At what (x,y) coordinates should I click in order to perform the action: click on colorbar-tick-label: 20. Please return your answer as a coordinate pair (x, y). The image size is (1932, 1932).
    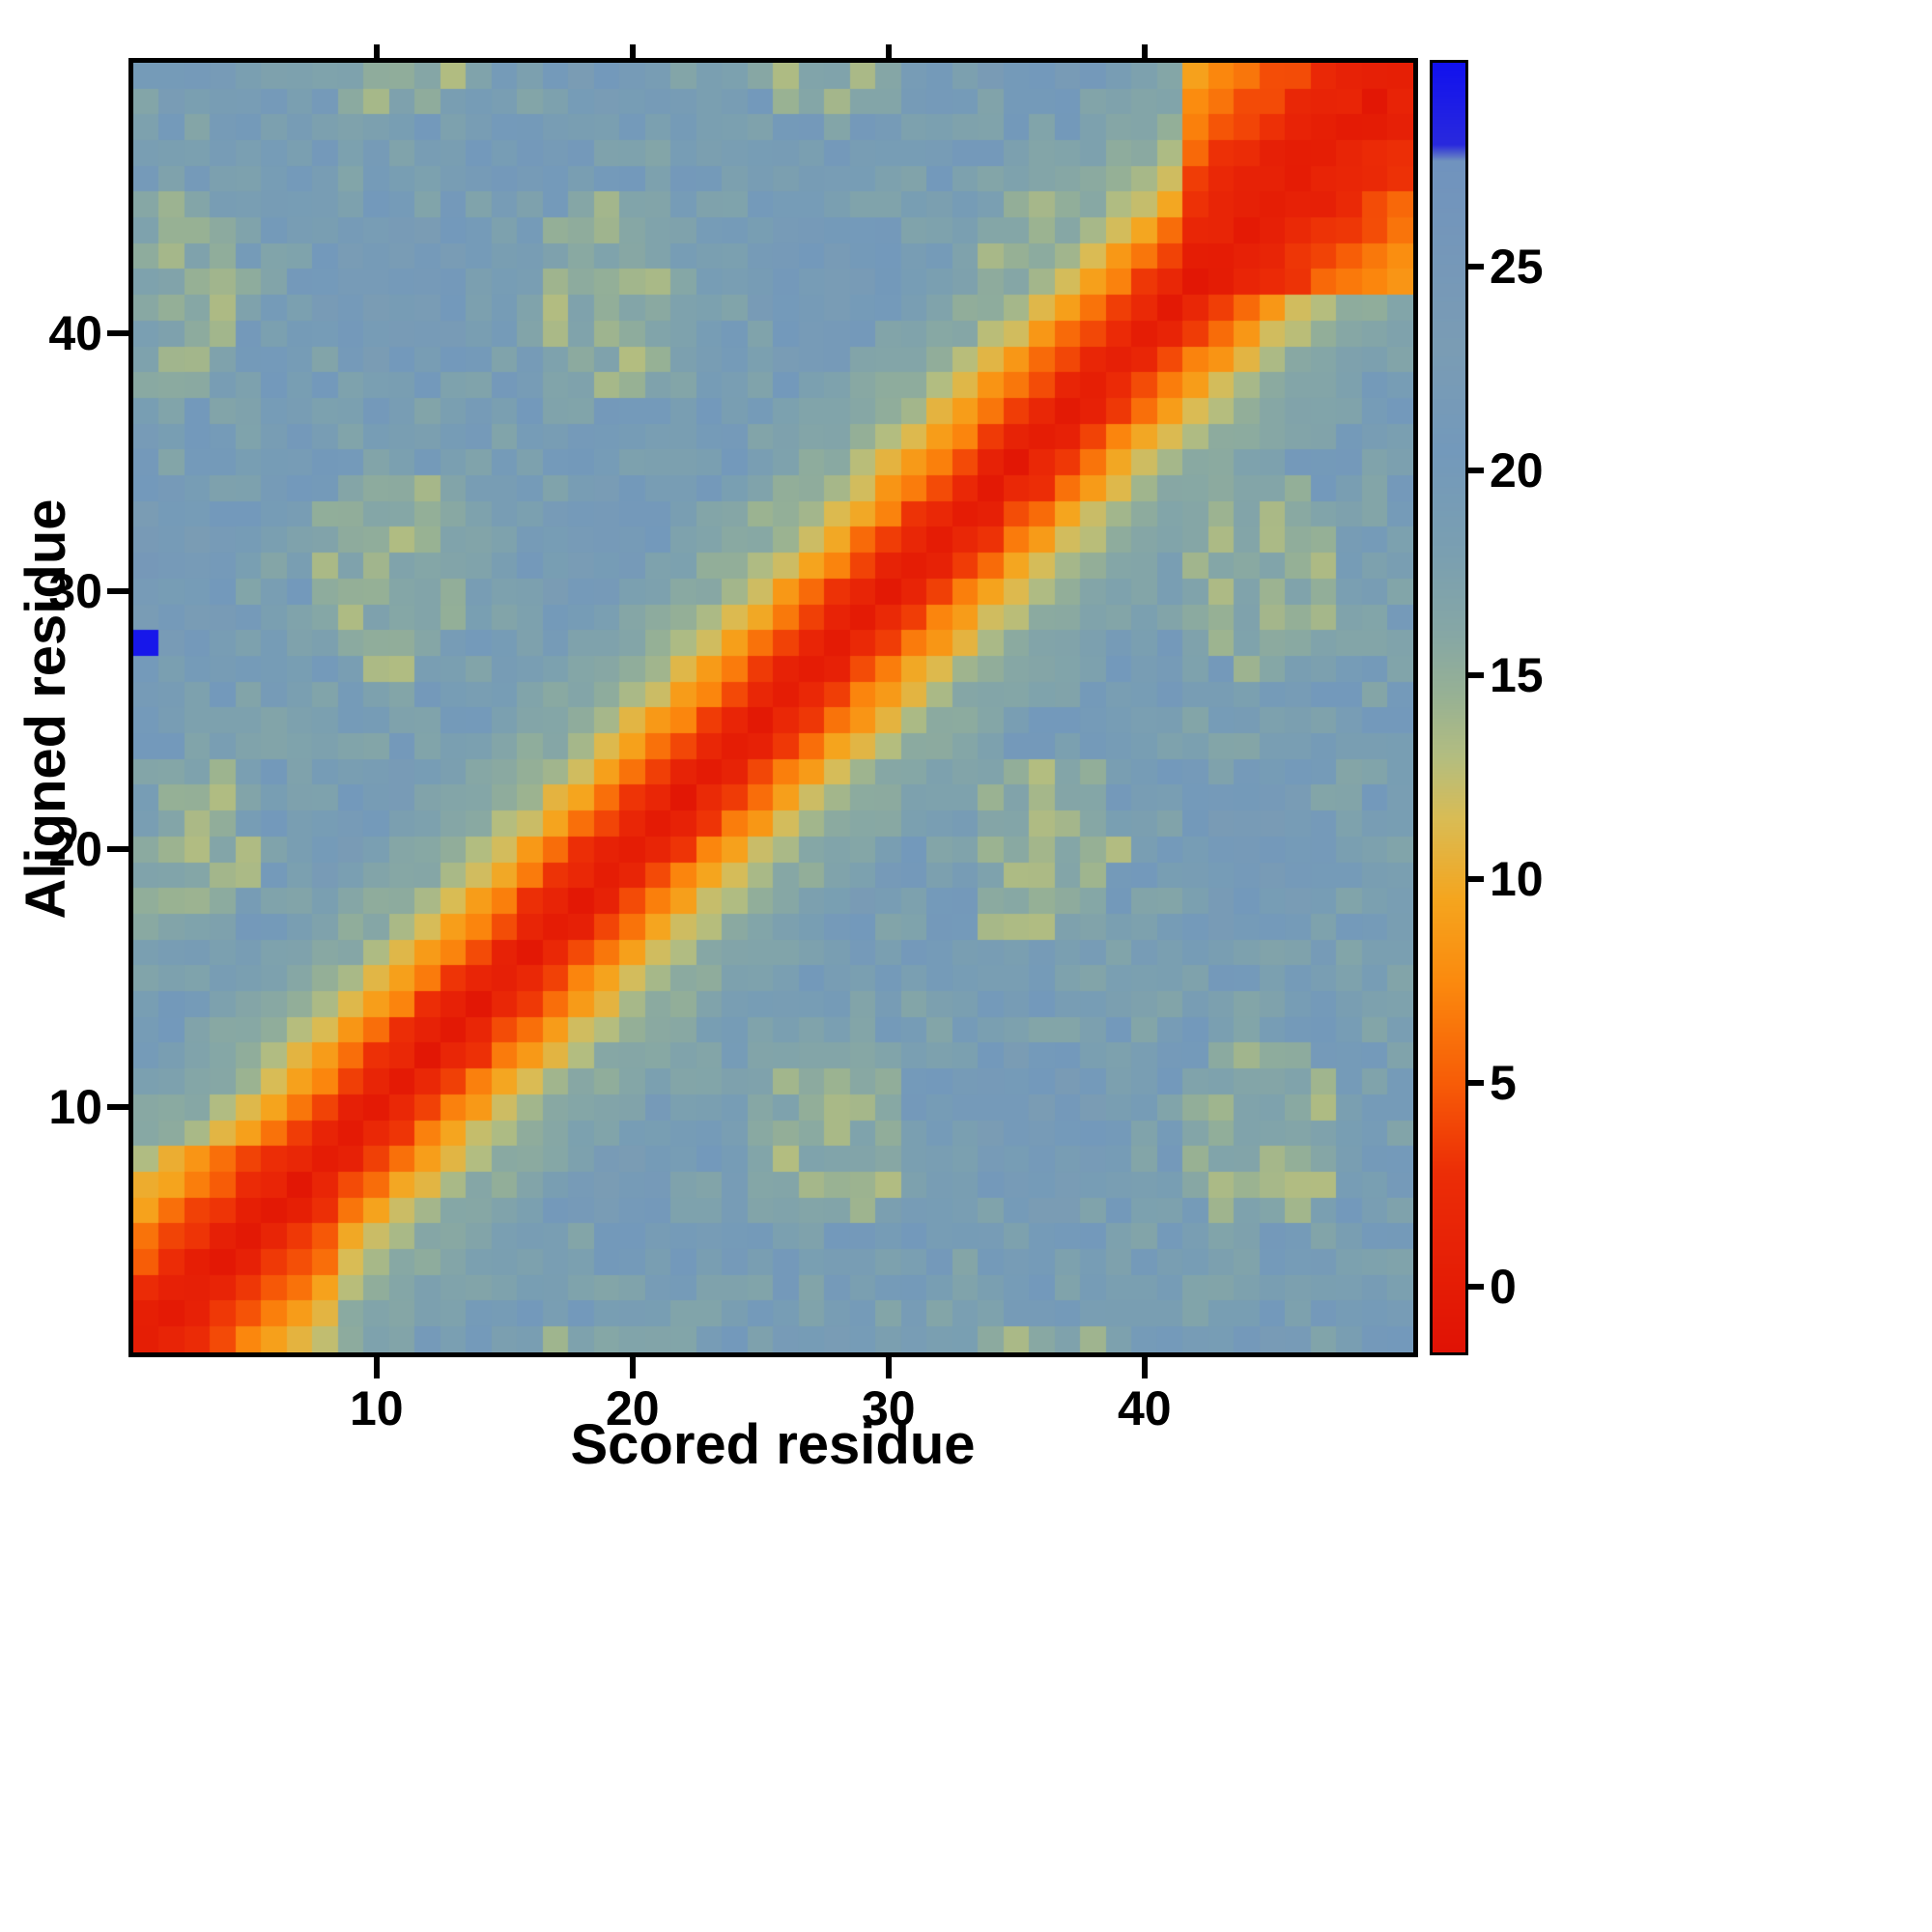
    Looking at the image, I should click on (1517, 470).